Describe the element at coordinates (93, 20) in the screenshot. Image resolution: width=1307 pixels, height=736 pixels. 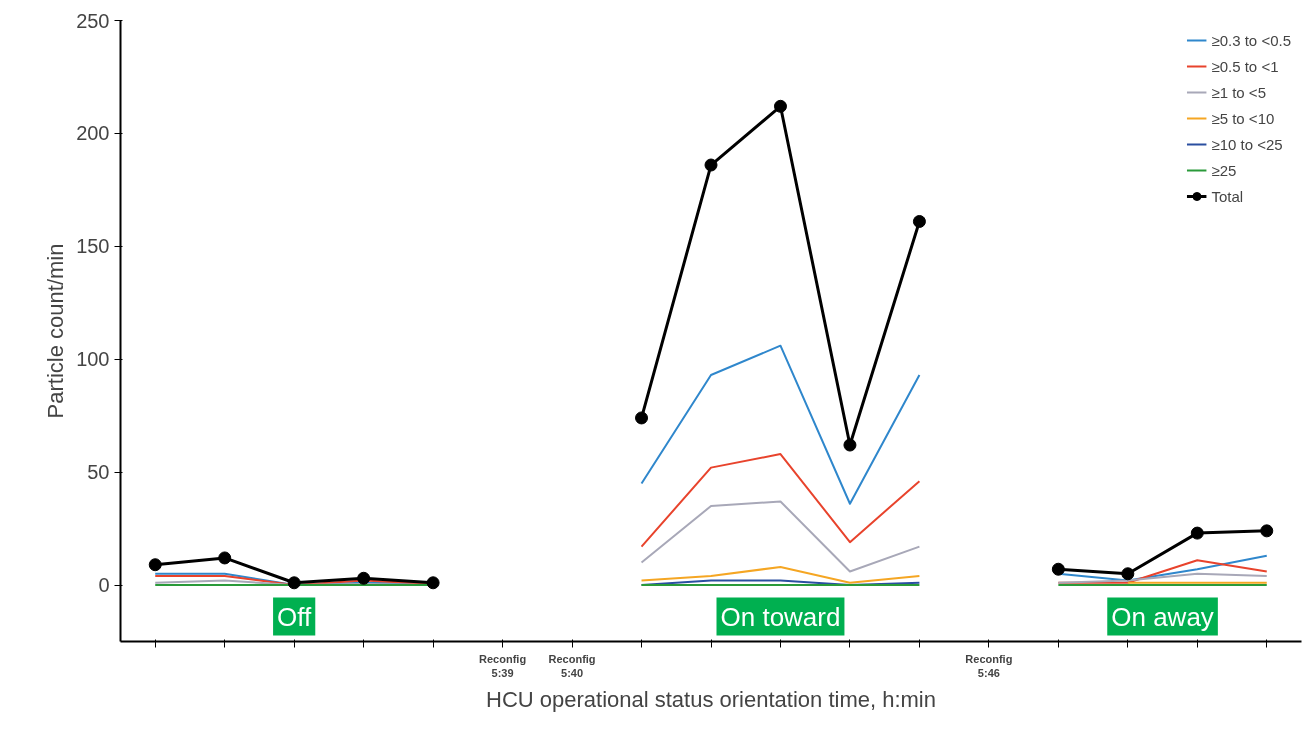
I see `y-tick-label: 250` at that location.